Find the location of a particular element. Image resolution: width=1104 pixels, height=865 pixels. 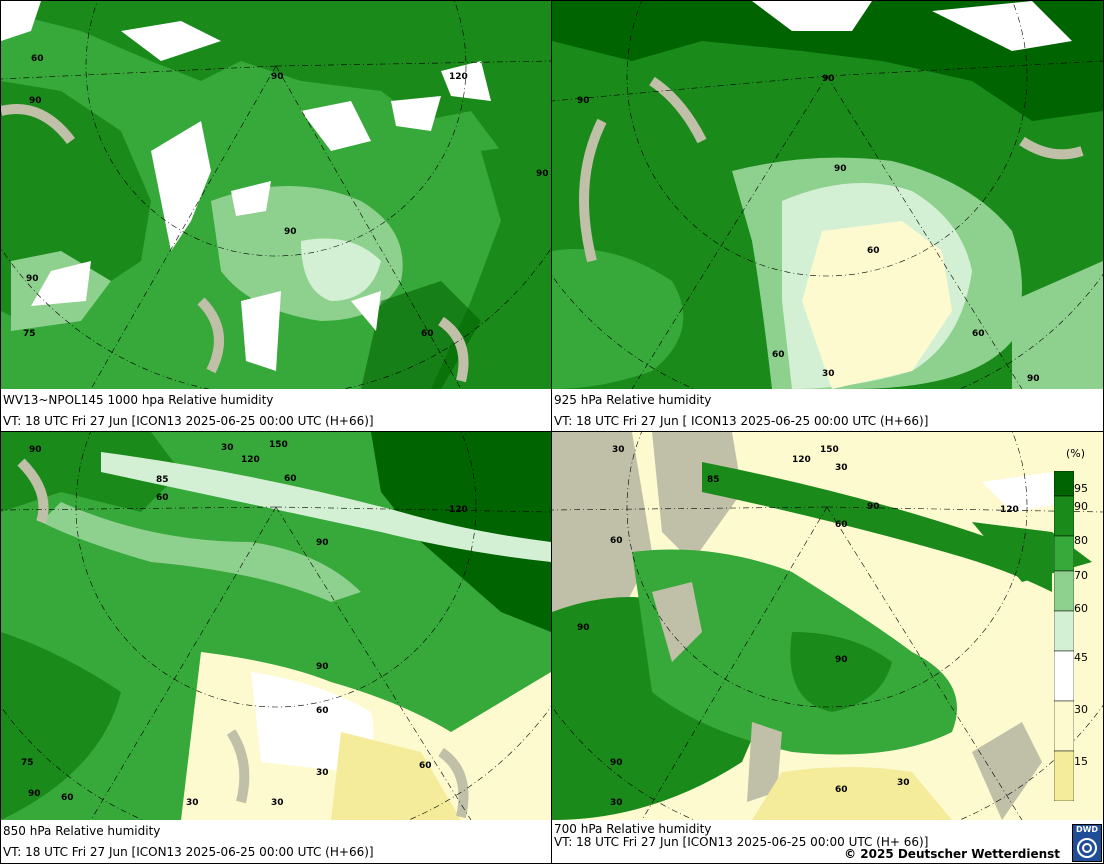

color-legend: (%) 95 90 80 70 60 45 30 15 is located at coordinates (1075, 625).